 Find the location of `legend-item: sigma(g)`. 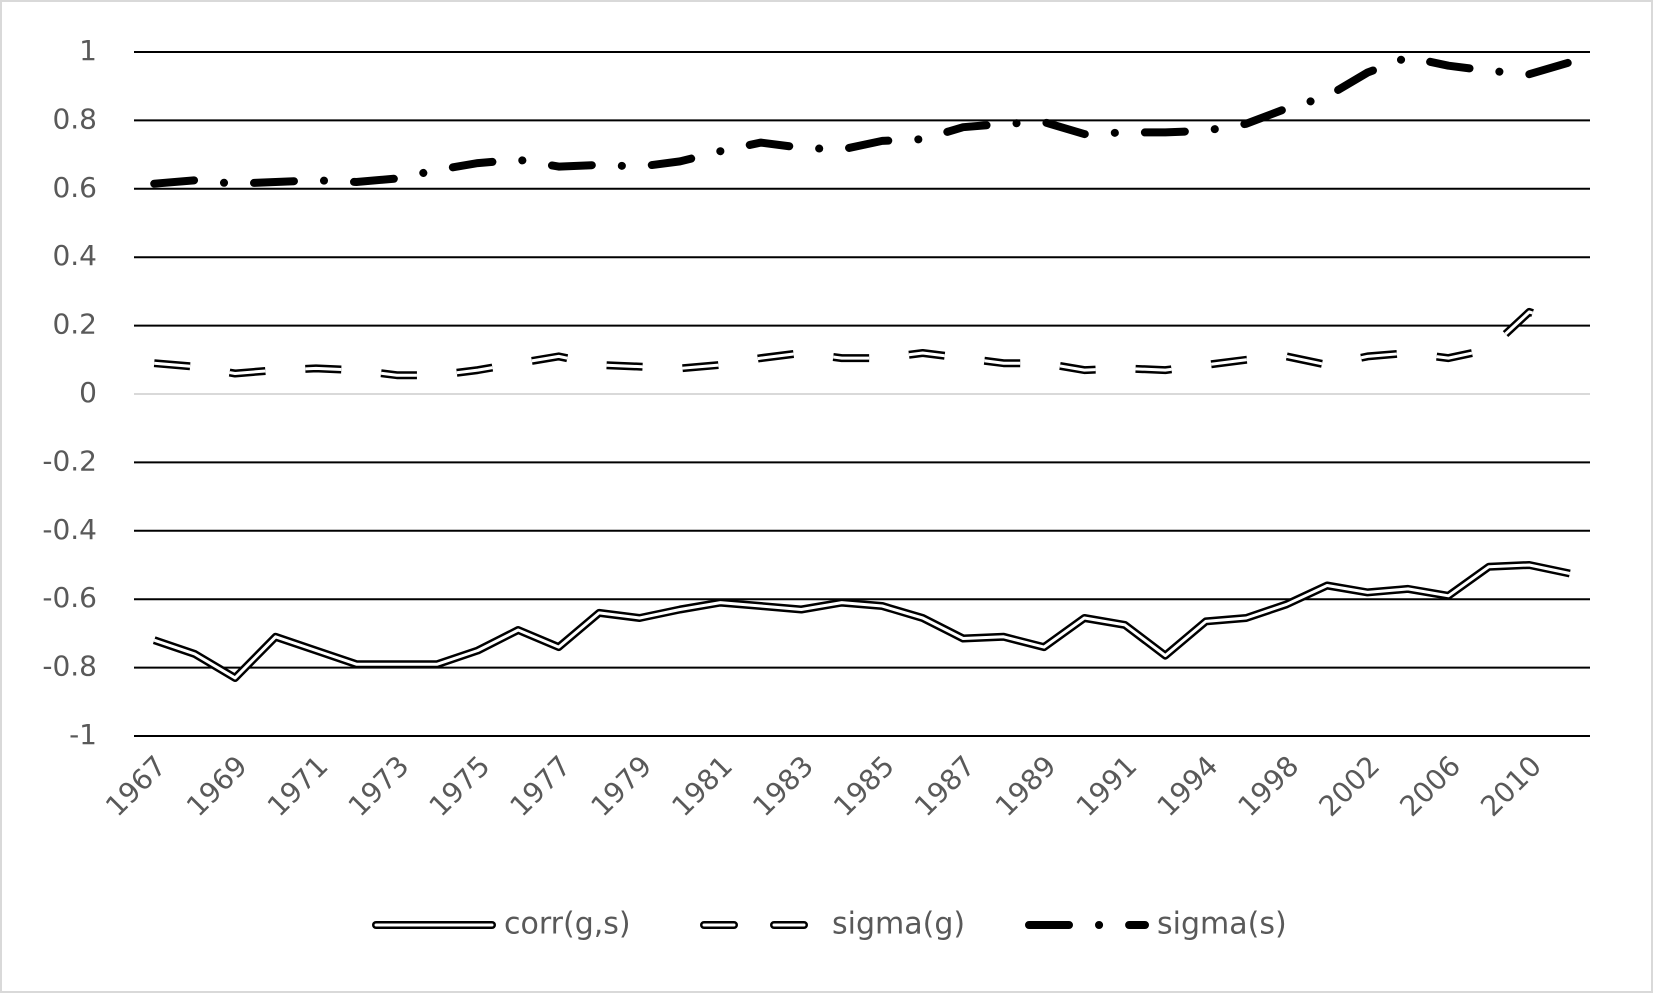

legend-item: sigma(g) is located at coordinates (832, 924).